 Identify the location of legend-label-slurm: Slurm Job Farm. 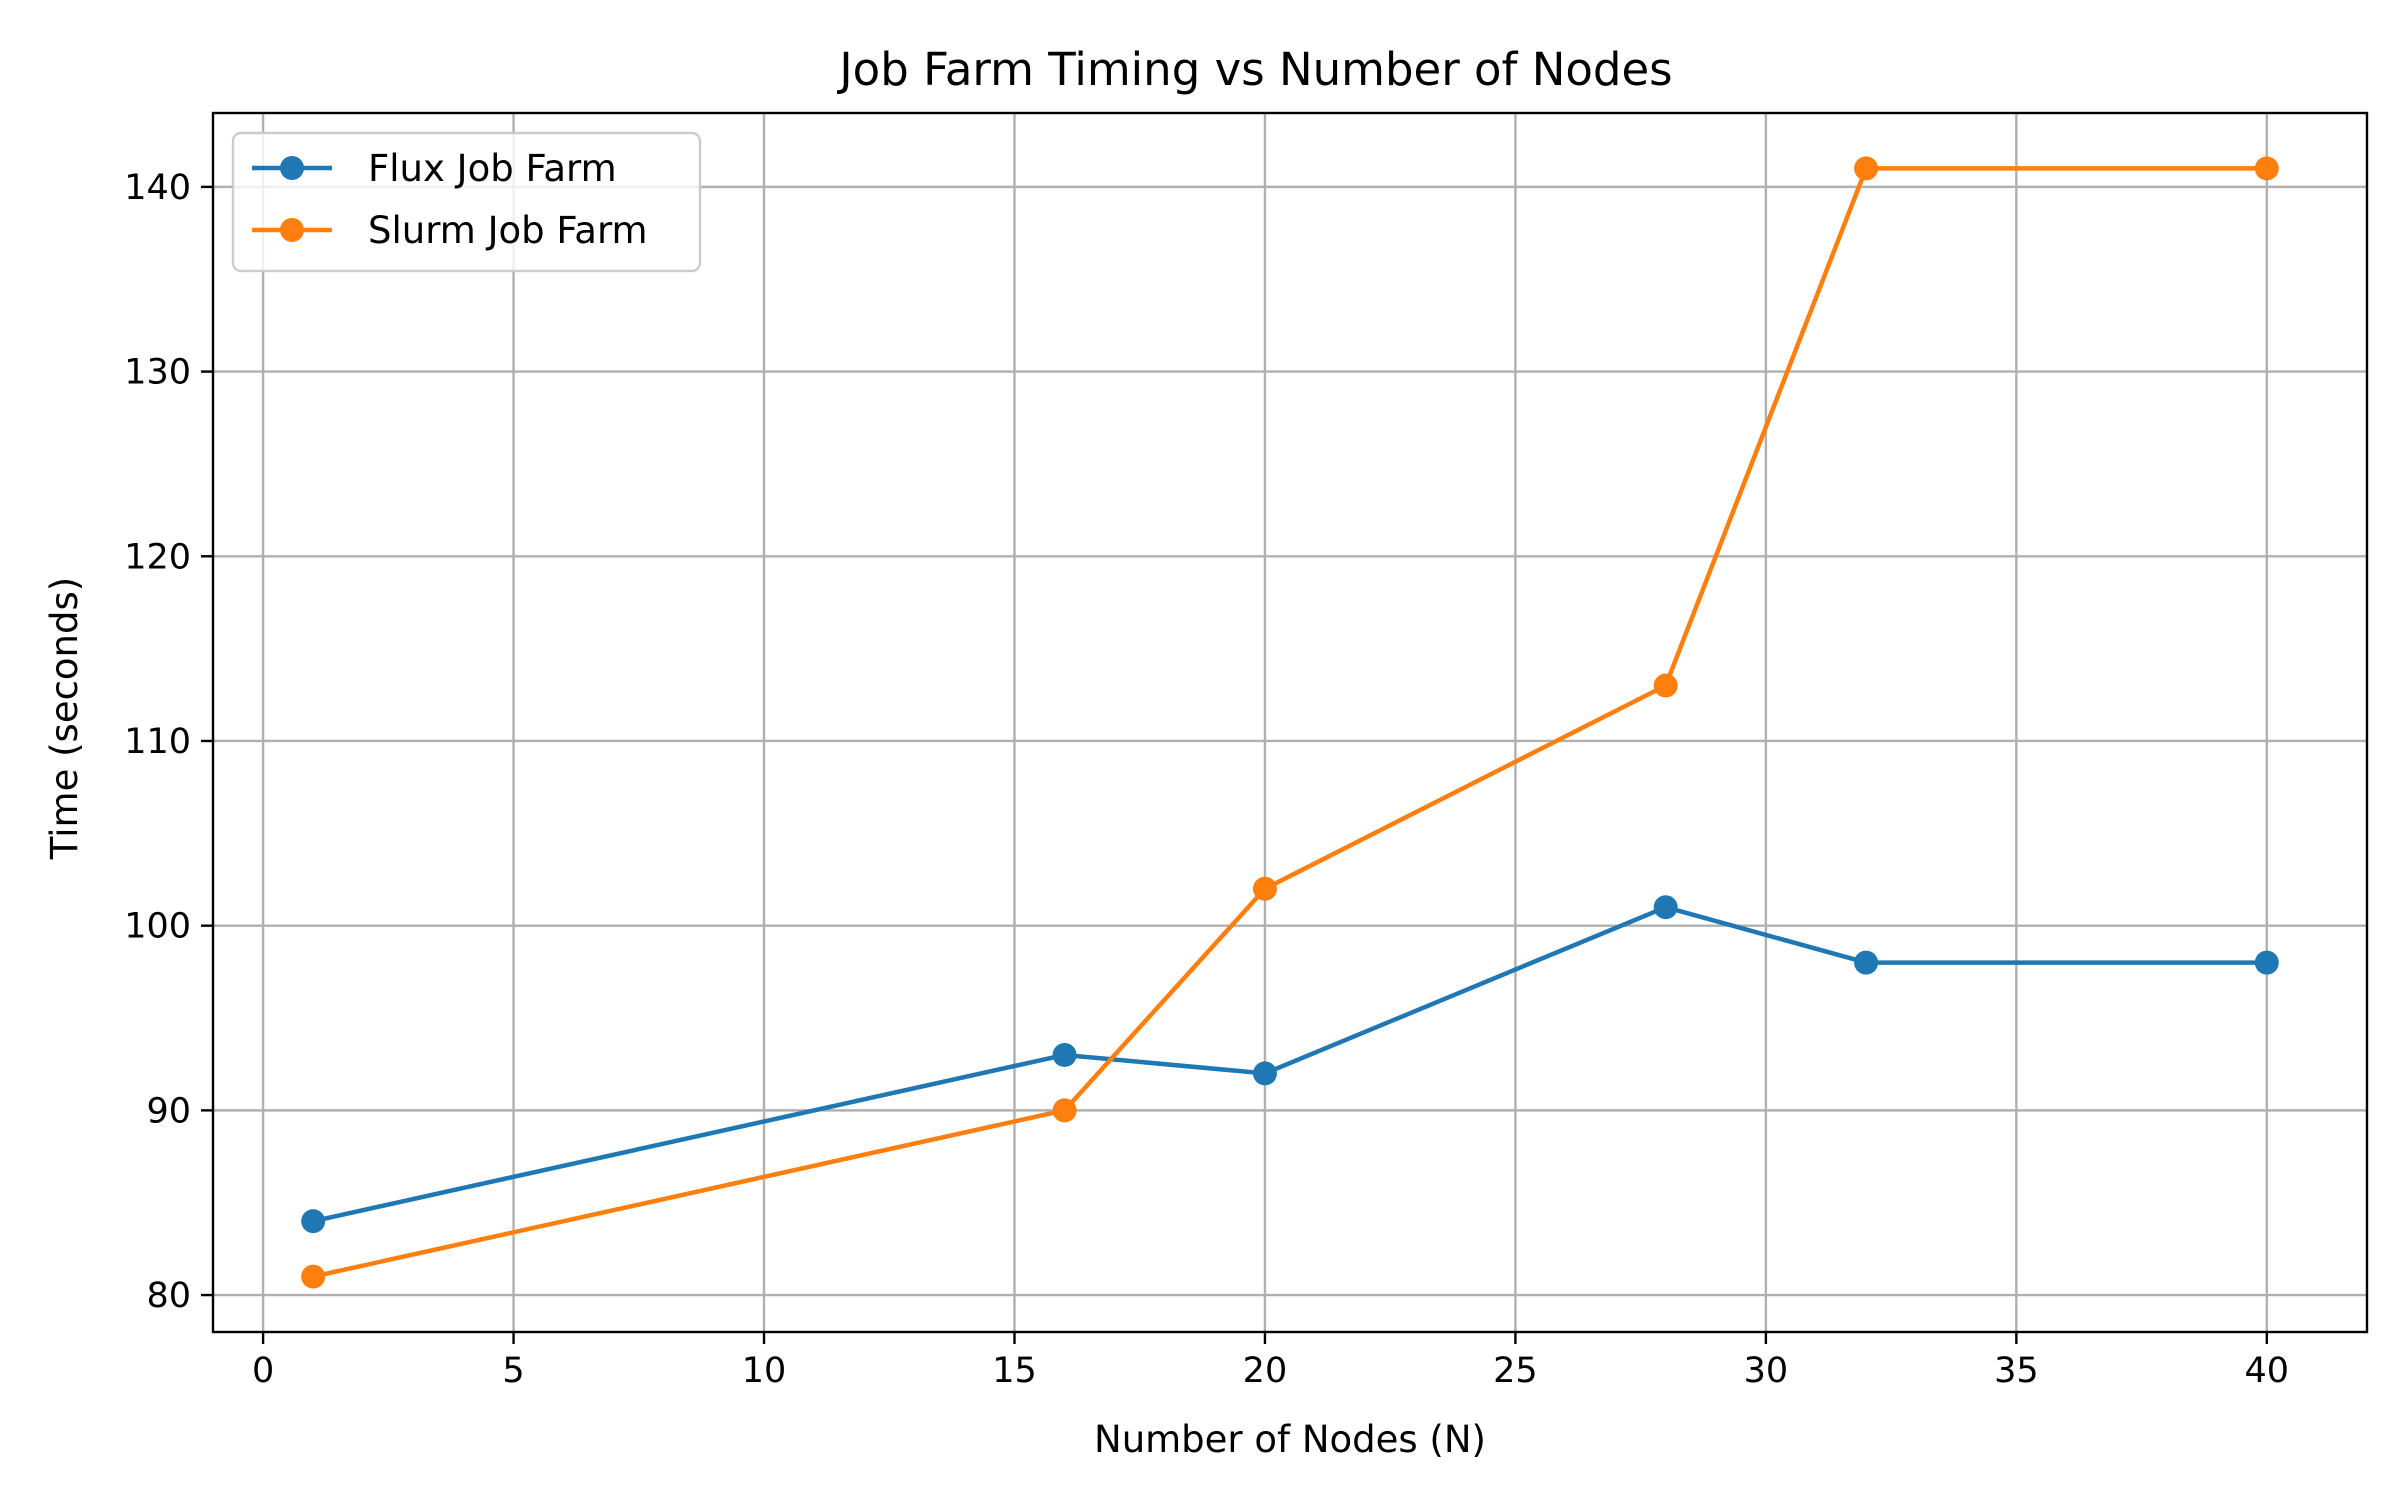
(508, 230).